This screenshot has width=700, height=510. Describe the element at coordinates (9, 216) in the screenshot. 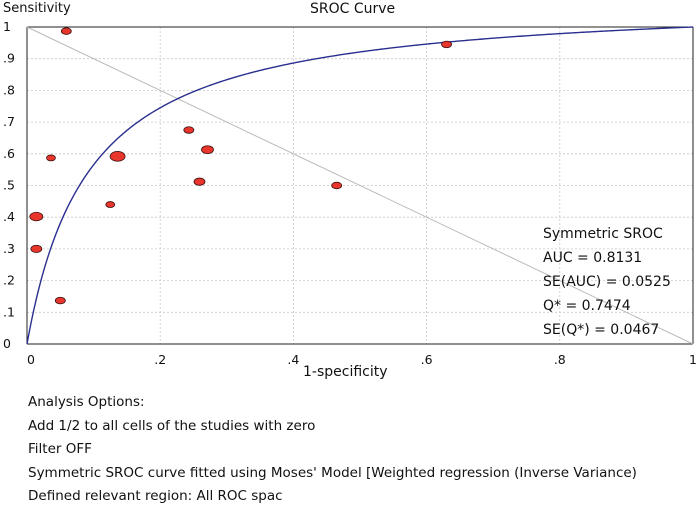

I see `y-tick-label: .4` at that location.